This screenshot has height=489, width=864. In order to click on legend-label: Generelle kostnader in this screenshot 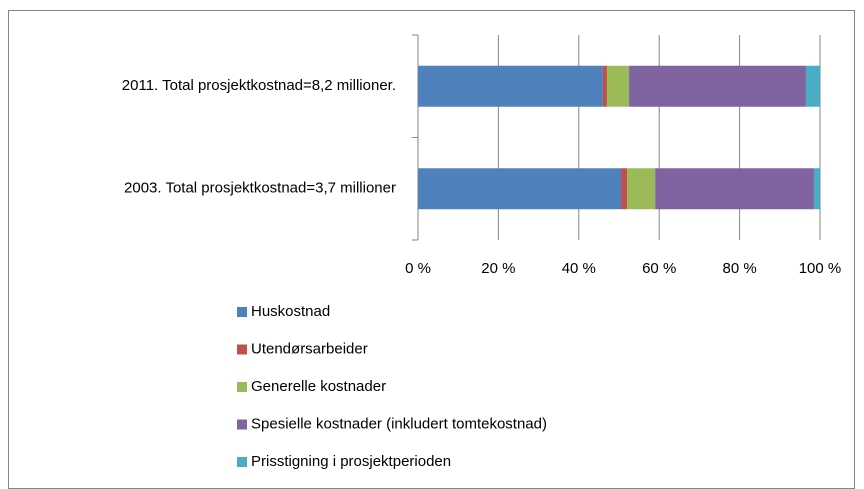, I will do `click(318, 386)`.